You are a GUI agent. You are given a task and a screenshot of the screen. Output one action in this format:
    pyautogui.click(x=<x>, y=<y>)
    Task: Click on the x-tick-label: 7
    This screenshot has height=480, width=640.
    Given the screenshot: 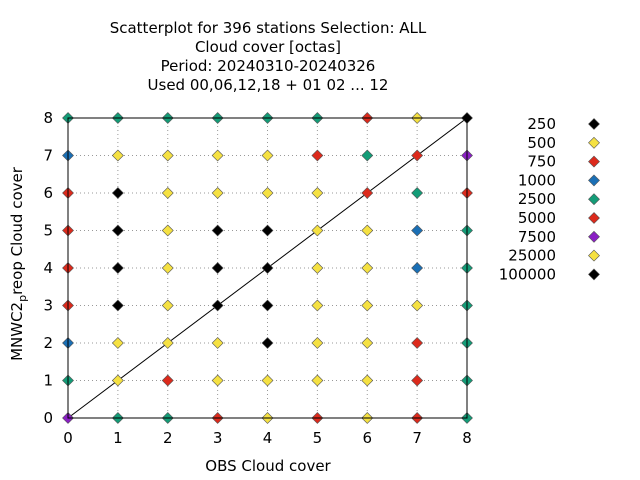 What is the action you would take?
    pyautogui.click(x=417, y=438)
    